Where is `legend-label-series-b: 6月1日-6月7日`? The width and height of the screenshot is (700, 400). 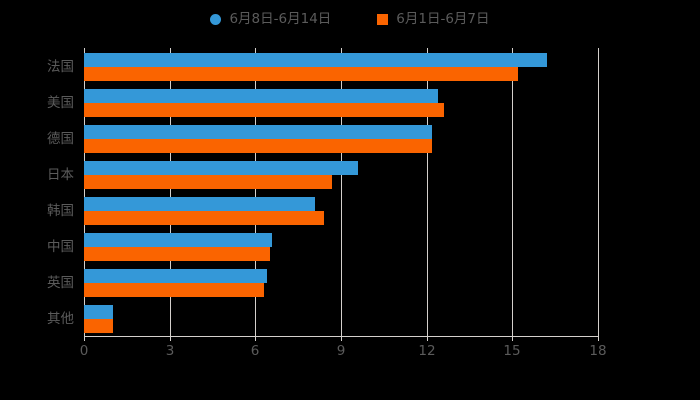 legend-label-series-b: 6月1日-6月7日 is located at coordinates (443, 19).